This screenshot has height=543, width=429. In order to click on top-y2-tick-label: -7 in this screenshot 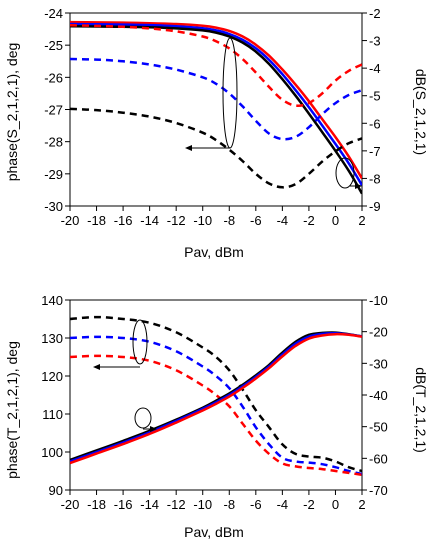, I will do `click(375, 151)`.